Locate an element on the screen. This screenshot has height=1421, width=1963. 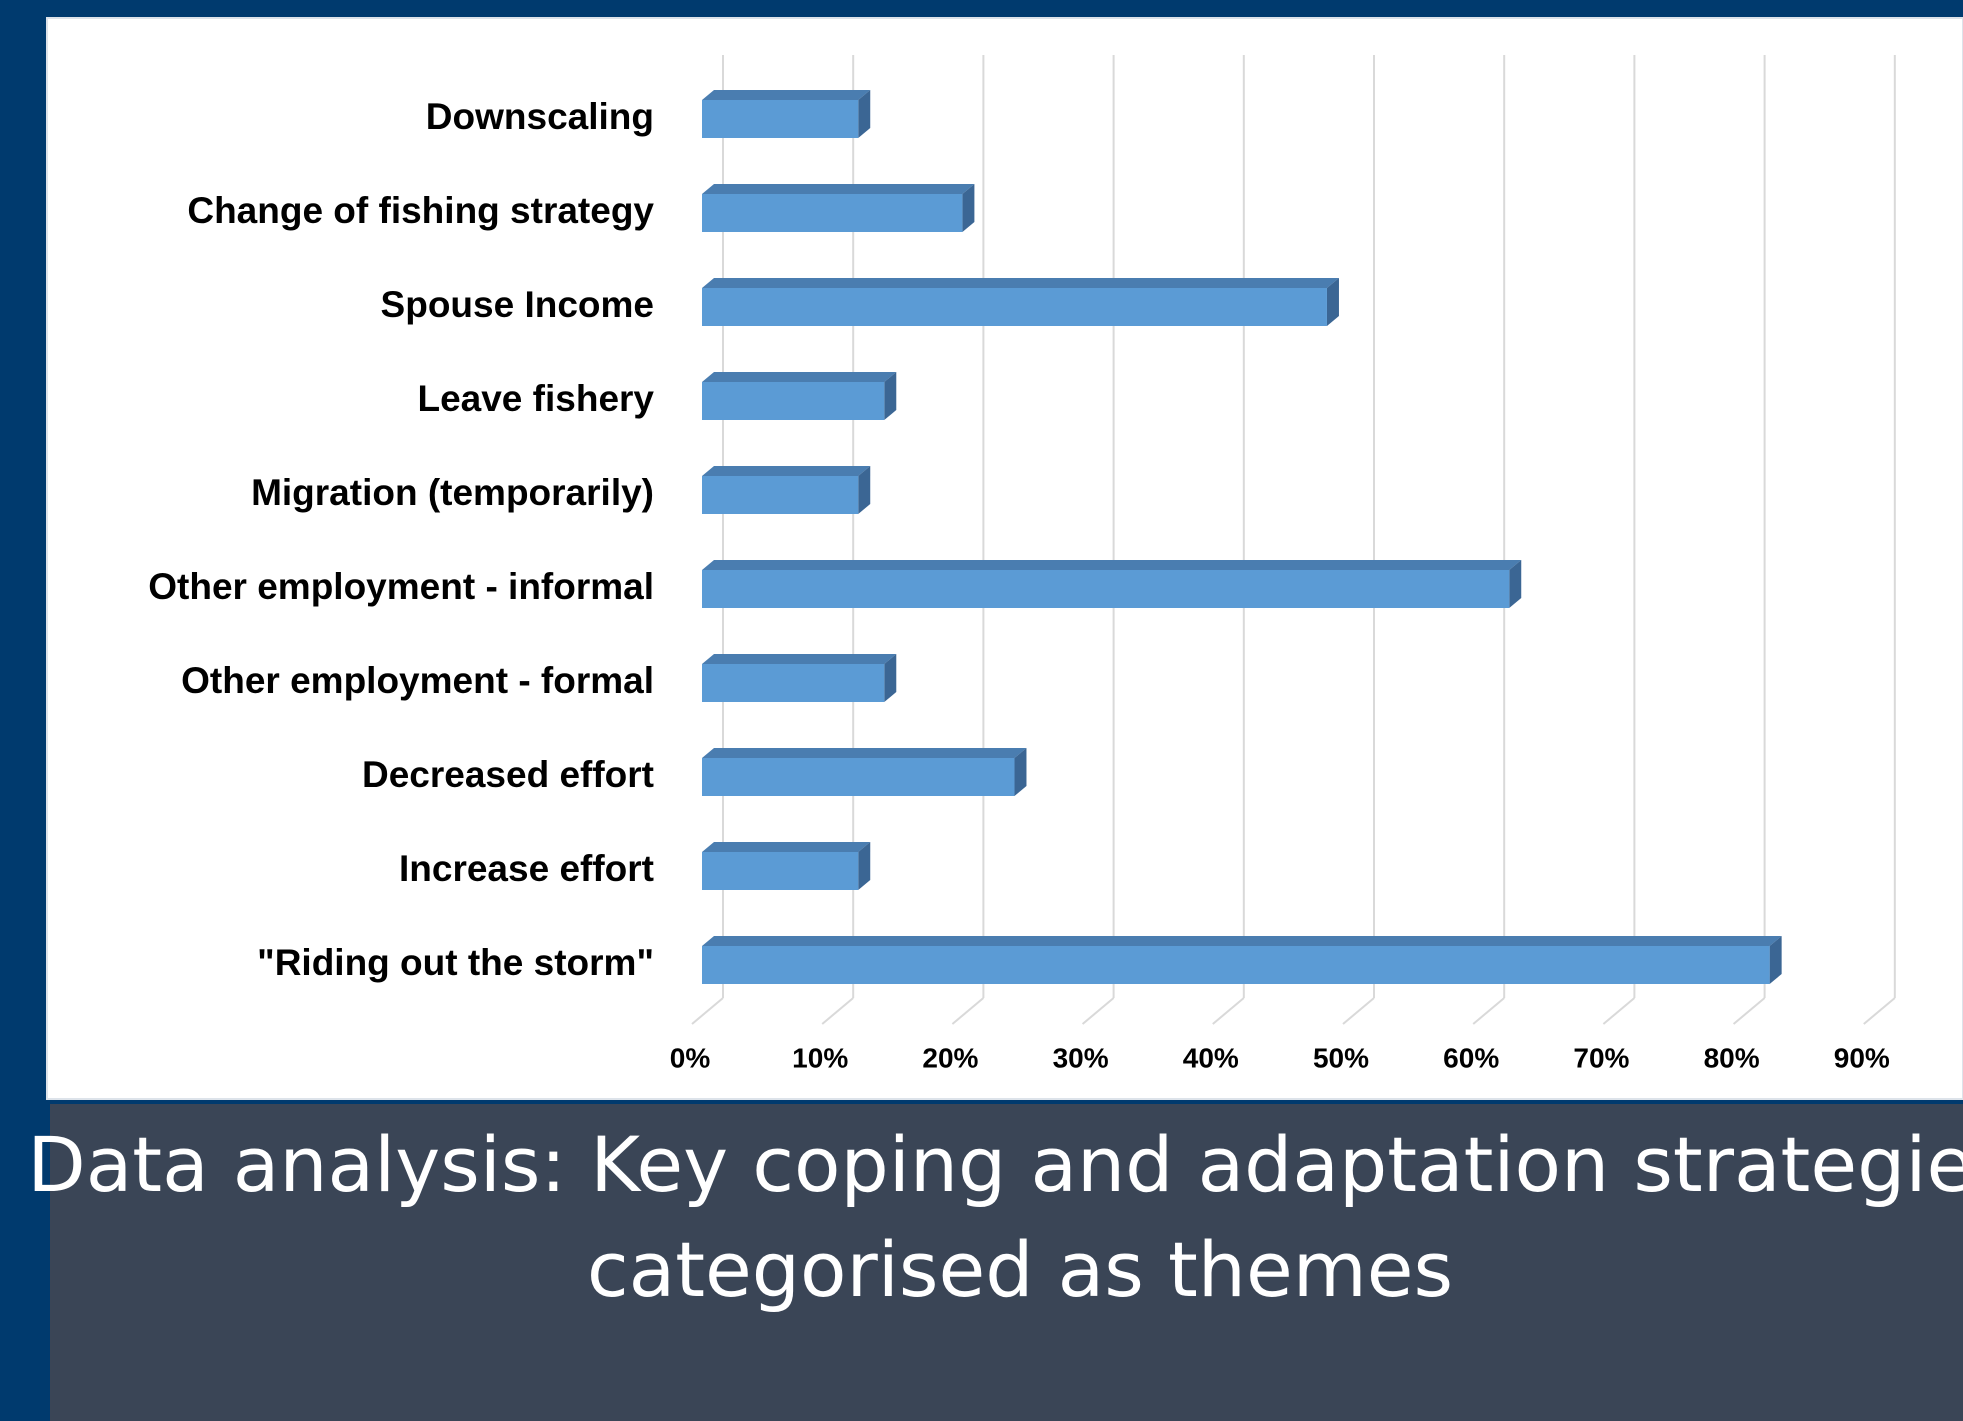
x-tick-label: 80% is located at coordinates (1732, 1057).